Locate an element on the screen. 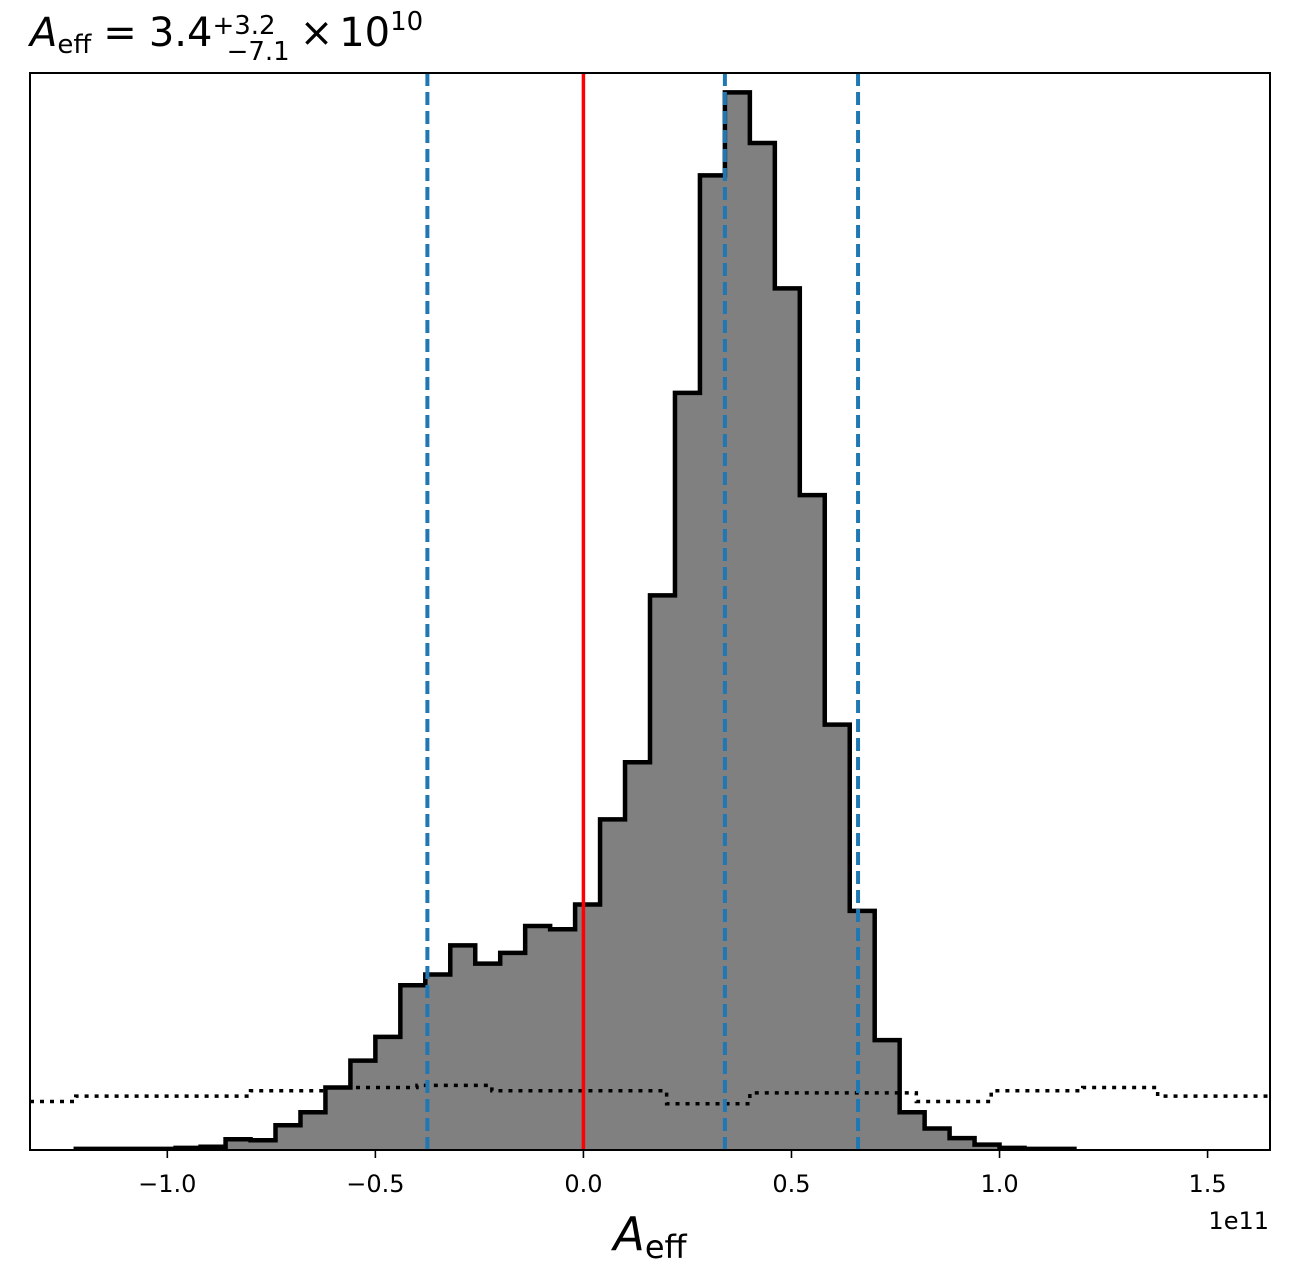  x-axis-label: Aeff is located at coordinates (648, 1236).